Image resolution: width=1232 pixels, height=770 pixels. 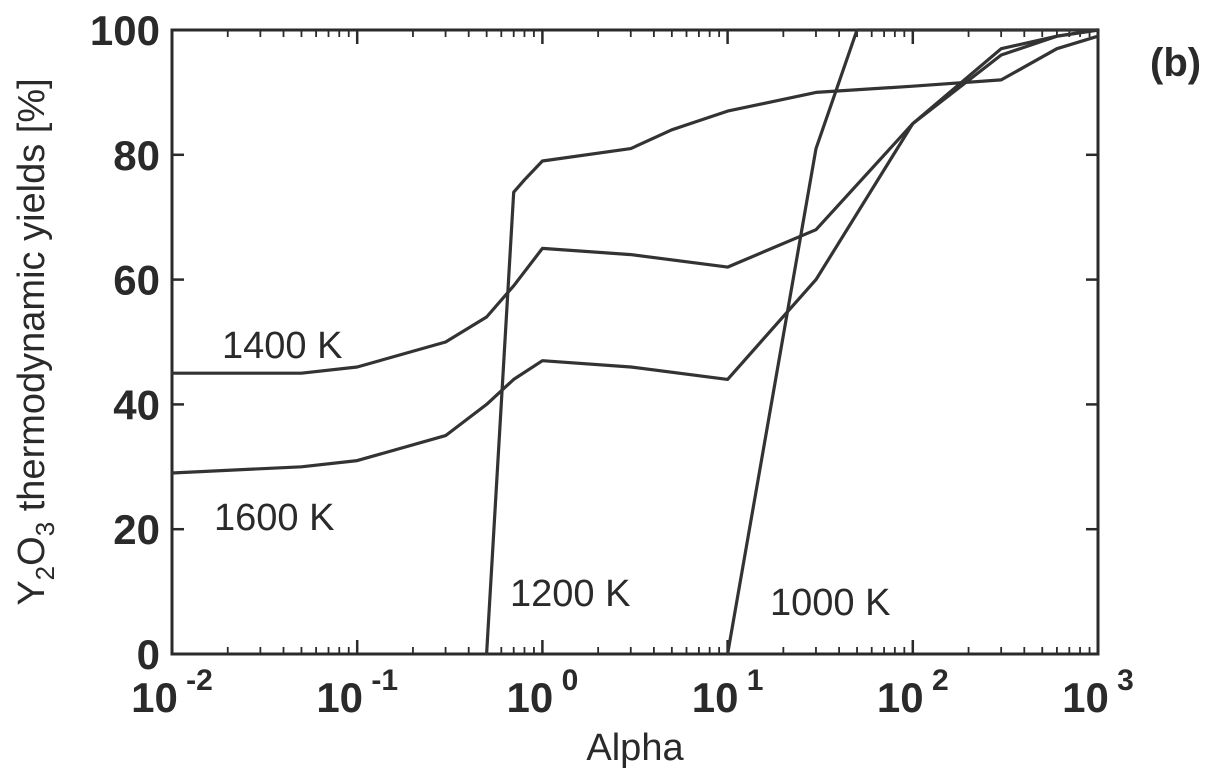 What do you see at coordinates (172, 692) in the screenshot?
I see `x-tick-label: 10 -2` at bounding box center [172, 692].